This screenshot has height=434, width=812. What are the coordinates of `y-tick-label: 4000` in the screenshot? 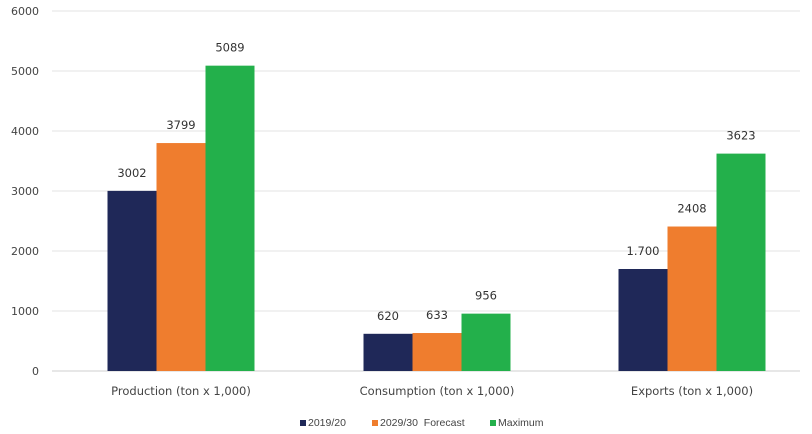 It's located at (25, 131).